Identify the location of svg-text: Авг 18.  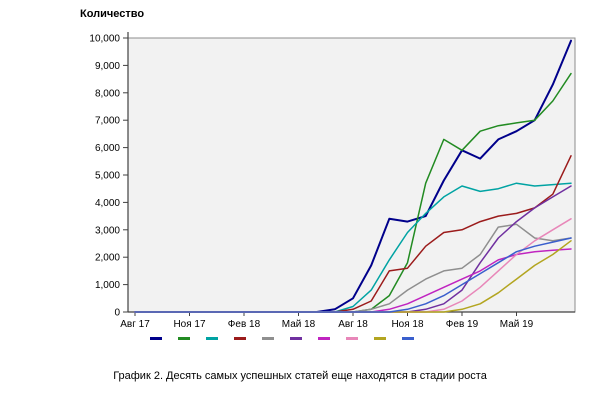
(353, 324).